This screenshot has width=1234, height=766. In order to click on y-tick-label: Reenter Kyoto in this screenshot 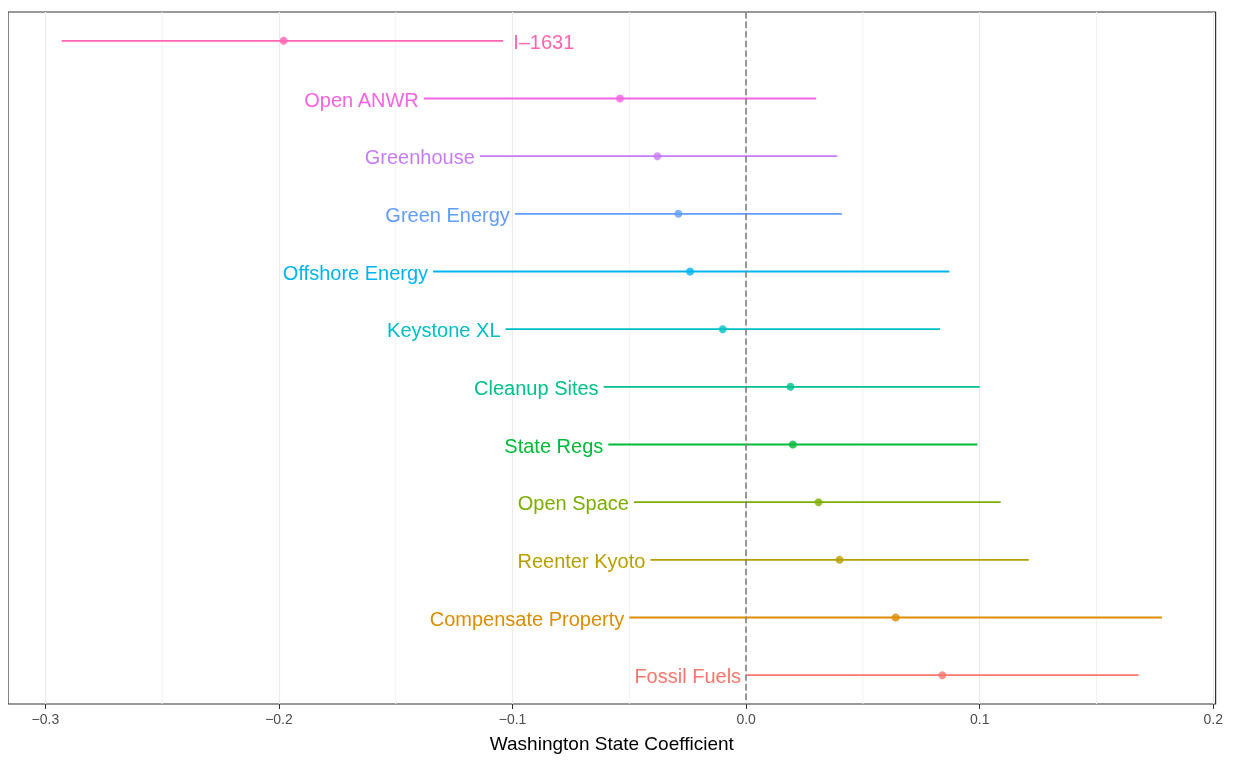, I will do `click(581, 560)`.